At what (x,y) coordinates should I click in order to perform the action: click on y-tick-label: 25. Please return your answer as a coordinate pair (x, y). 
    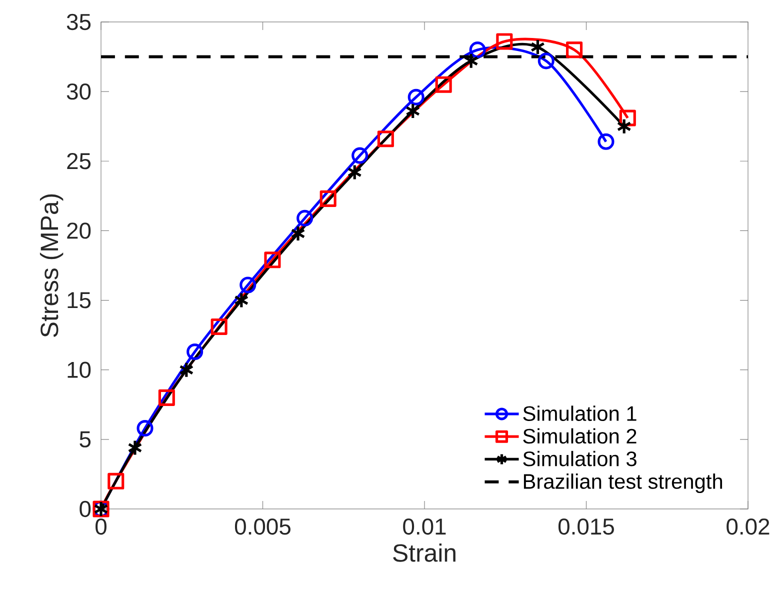
    Looking at the image, I should click on (79, 161).